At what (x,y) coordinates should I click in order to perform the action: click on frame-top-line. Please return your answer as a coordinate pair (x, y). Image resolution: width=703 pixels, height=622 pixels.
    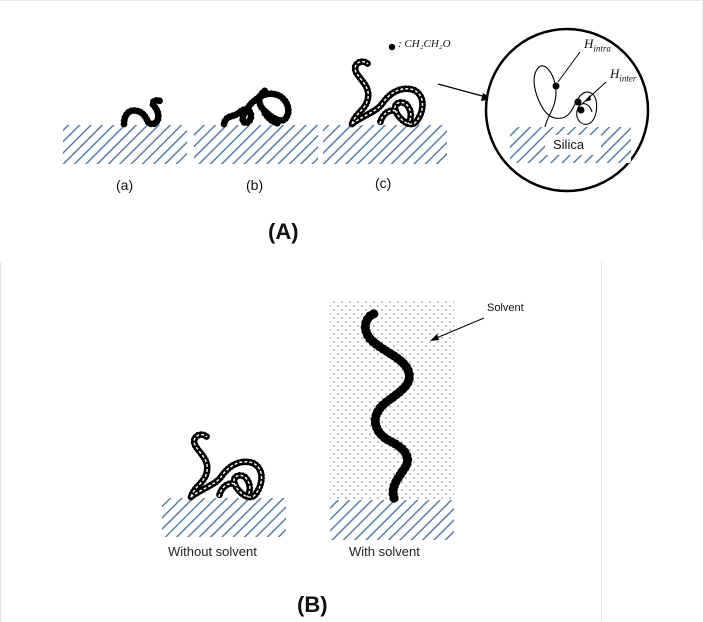
    Looking at the image, I should click on (351, 0).